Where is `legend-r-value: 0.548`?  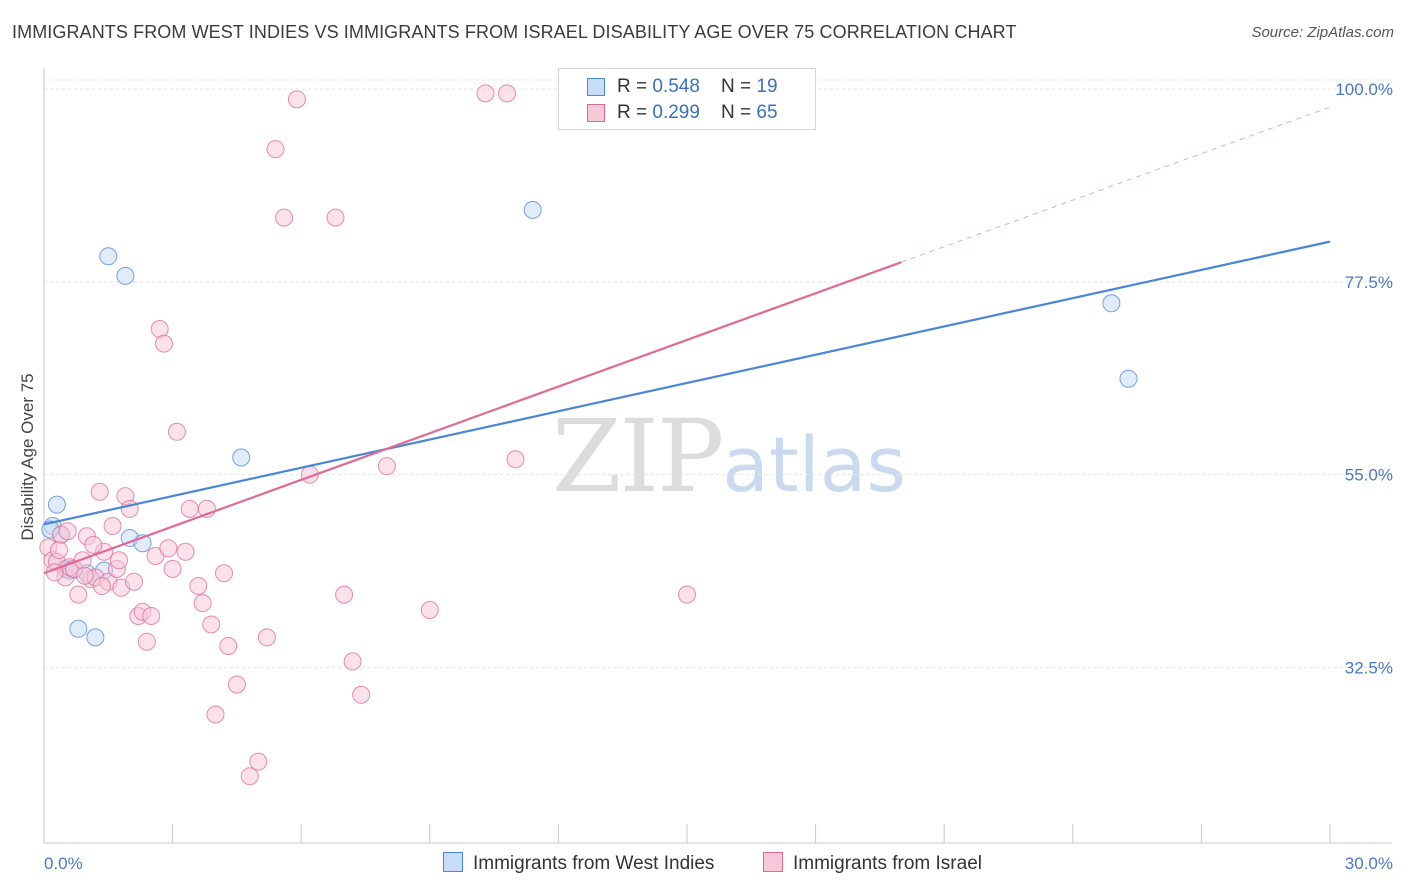
legend-r-value: 0.548 is located at coordinates (676, 86).